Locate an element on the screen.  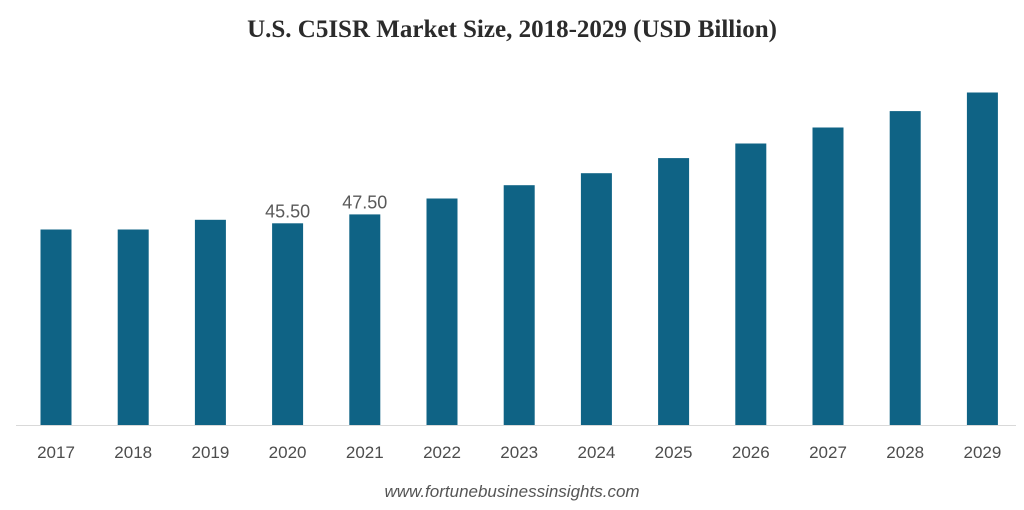
data-label-2021: 47.50 is located at coordinates (364, 202).